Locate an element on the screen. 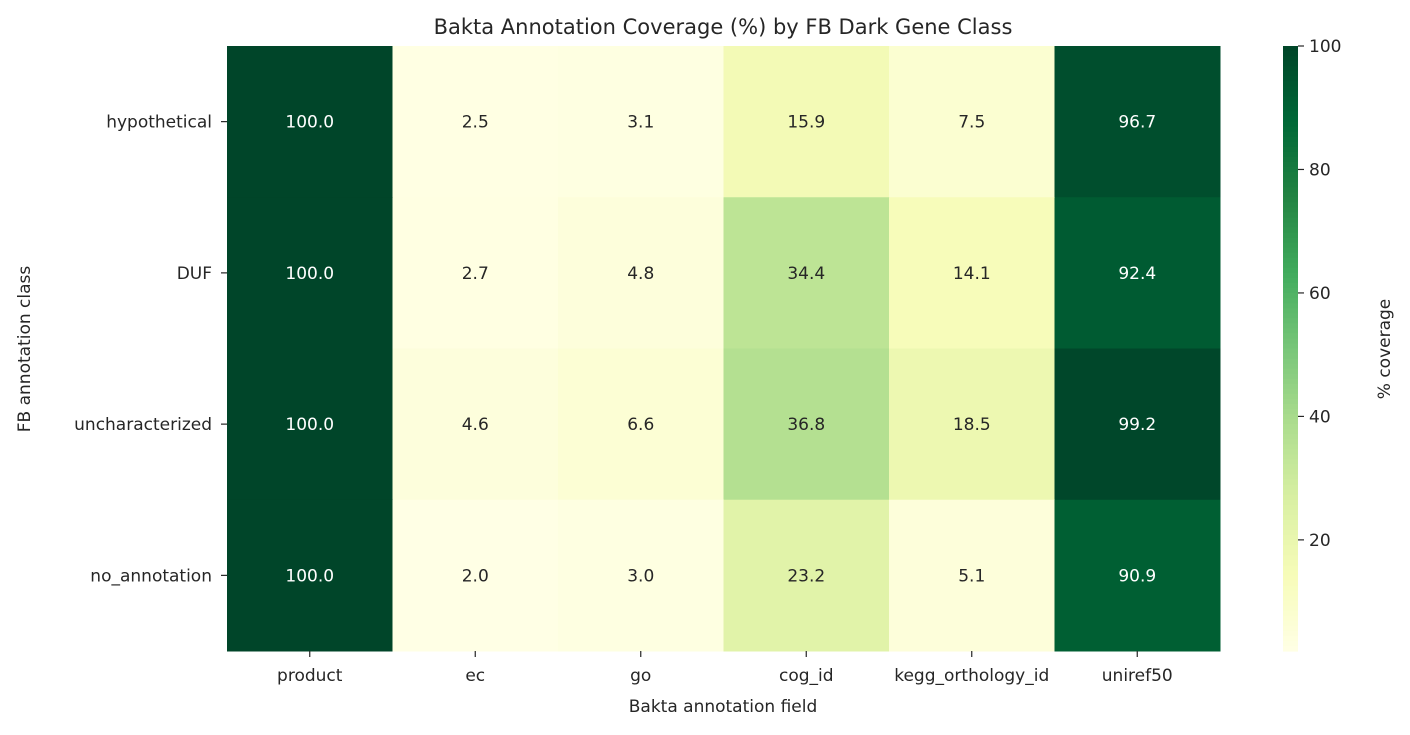  cell-value-label: 15.9 is located at coordinates (806, 123).